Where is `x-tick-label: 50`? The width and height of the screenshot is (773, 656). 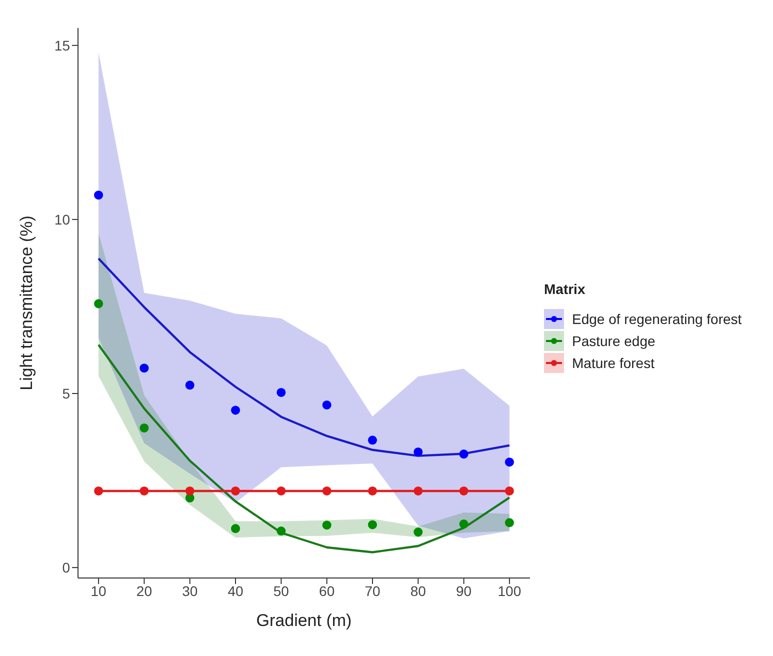 x-tick-label: 50 is located at coordinates (281, 590).